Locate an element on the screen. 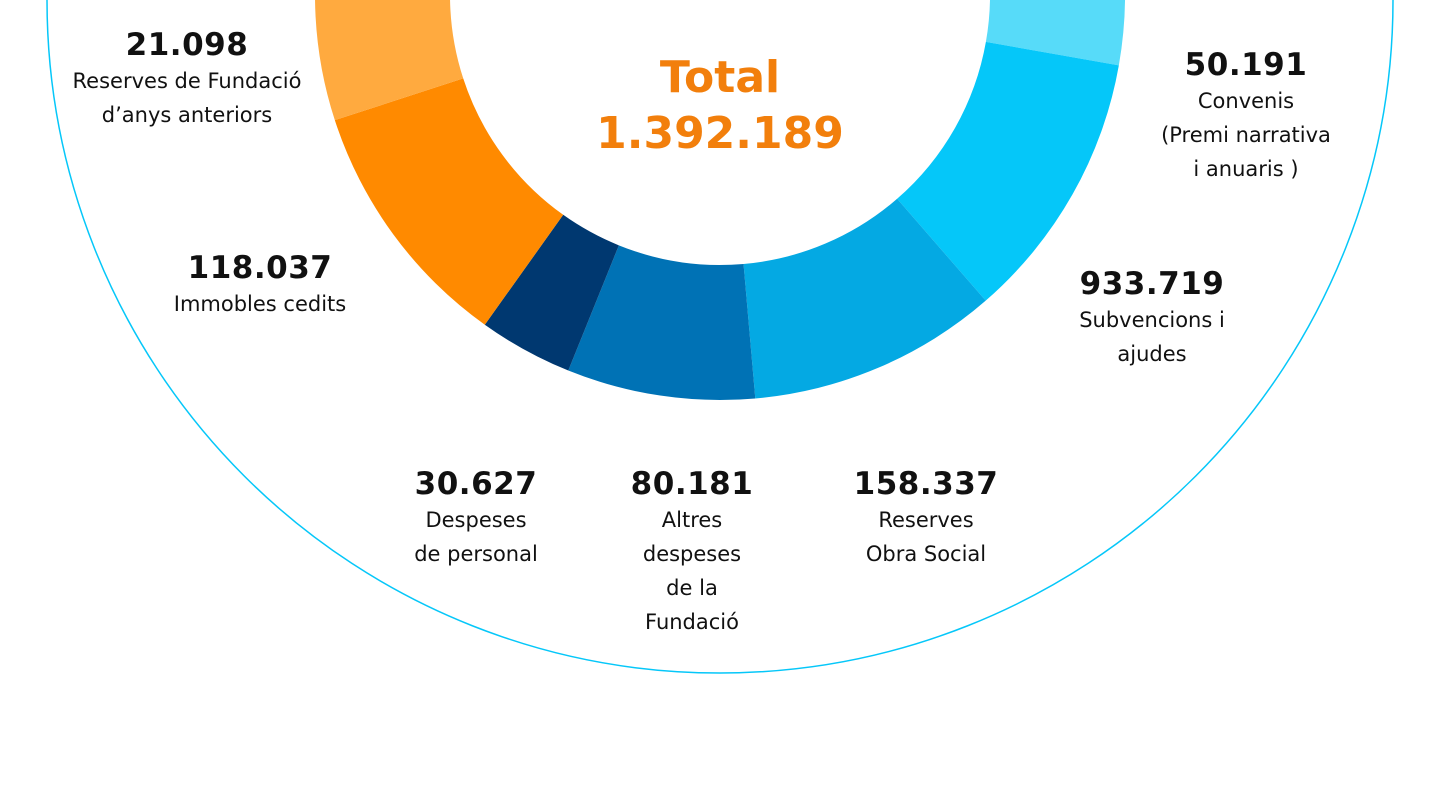 The width and height of the screenshot is (1440, 810). label-despeses-personal: 30.627 Despeses de personal is located at coordinates (476, 518).